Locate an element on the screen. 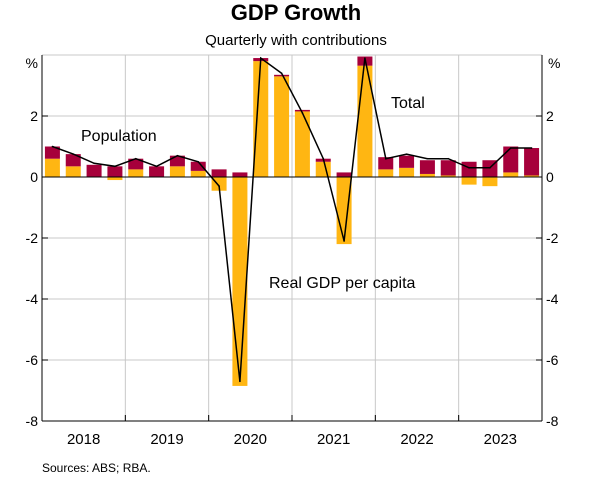 This screenshot has width=592, height=480. y-tick-label-right: -6 is located at coordinates (552, 360).